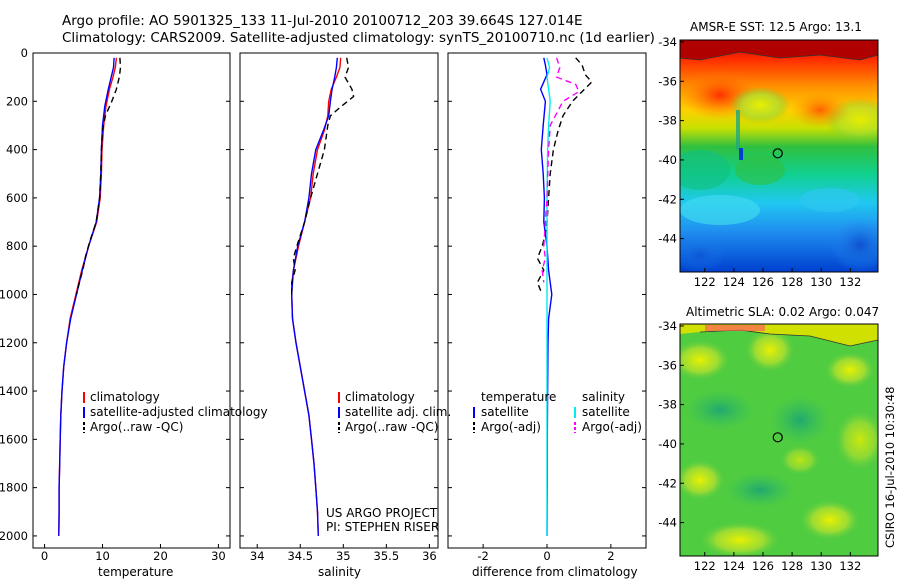  What do you see at coordinates (14, 343) in the screenshot?
I see `depth-tick-label: 1200` at bounding box center [14, 343].